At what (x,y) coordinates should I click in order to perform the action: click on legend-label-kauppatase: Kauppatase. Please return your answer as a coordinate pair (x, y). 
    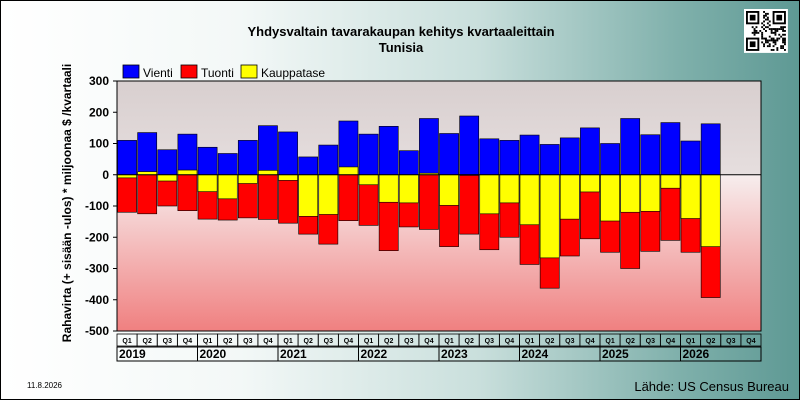
    Looking at the image, I should click on (293, 73).